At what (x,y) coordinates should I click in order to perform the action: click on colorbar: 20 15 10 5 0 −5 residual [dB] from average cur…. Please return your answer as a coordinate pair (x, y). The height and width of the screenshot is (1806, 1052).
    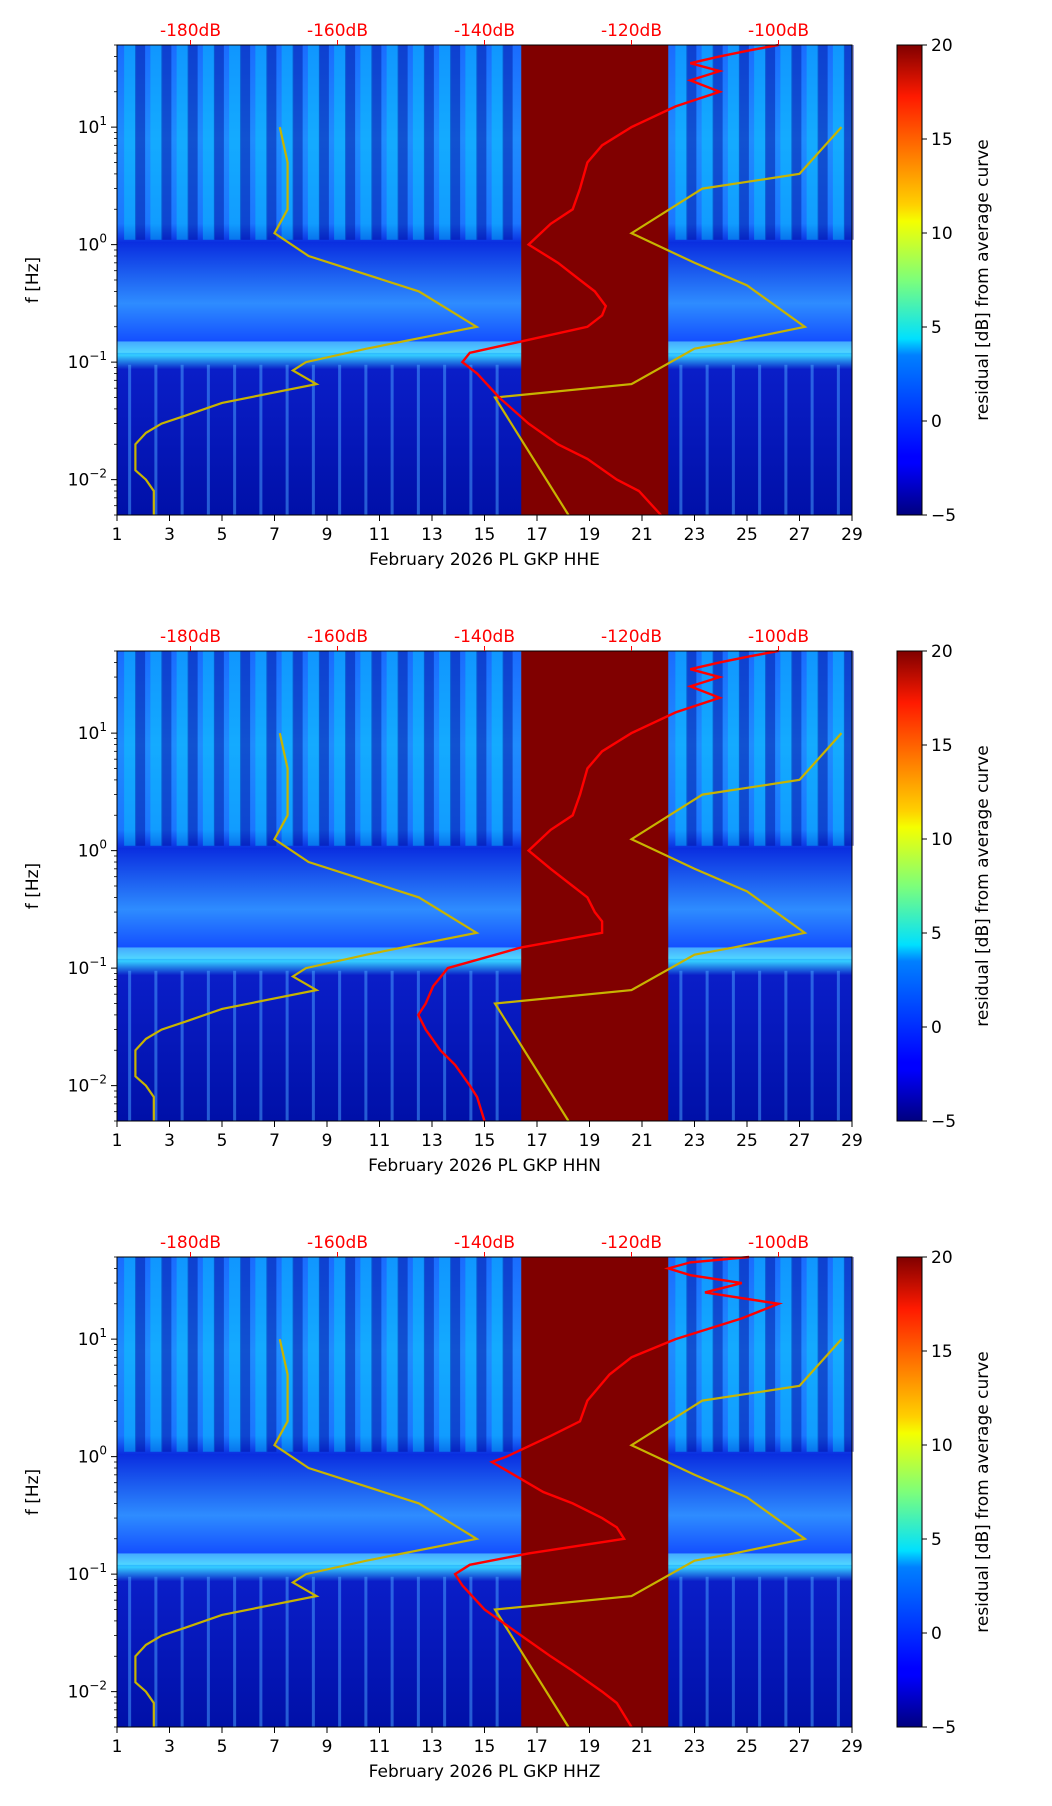
    Looking at the image, I should click on (944, 1493).